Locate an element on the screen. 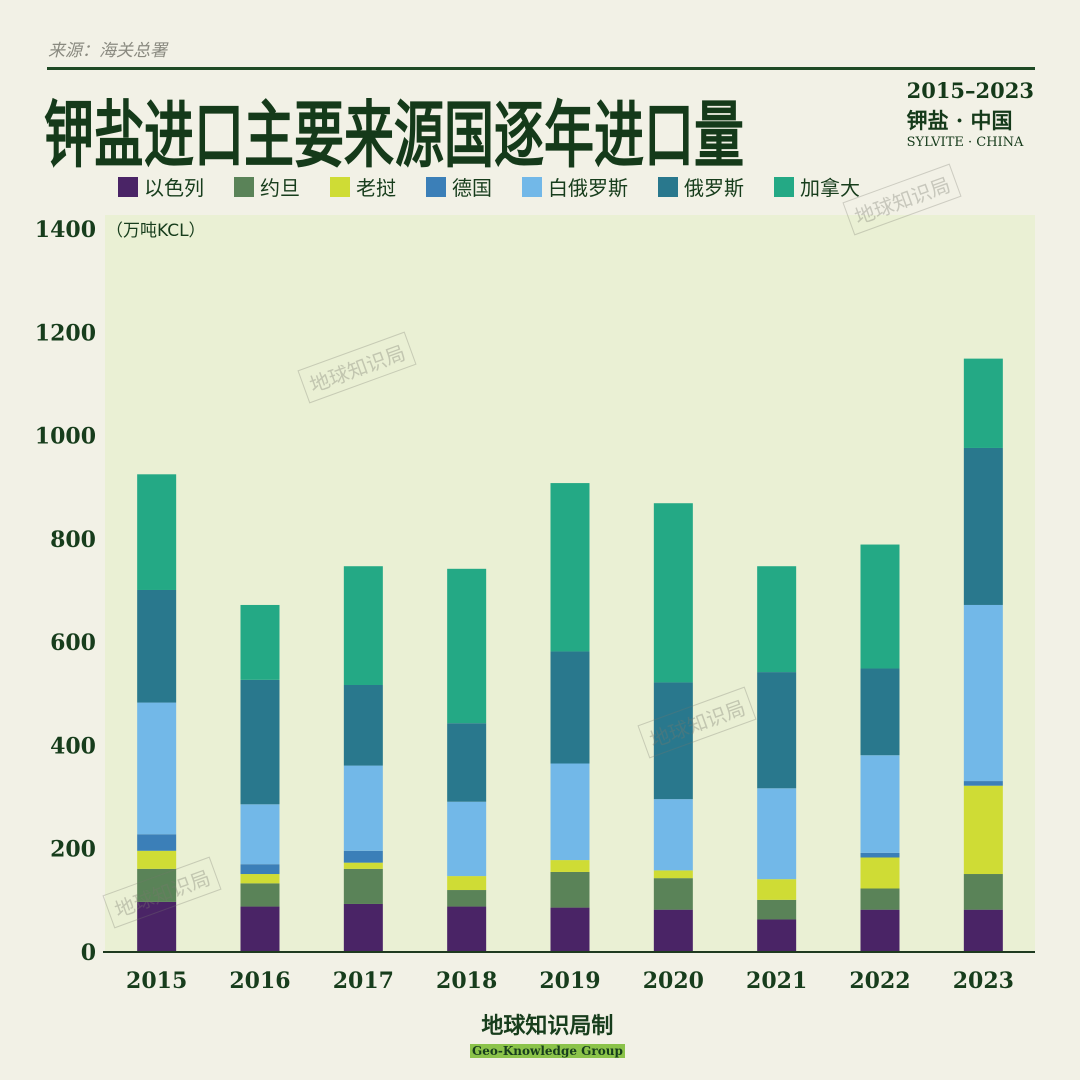  legend-label: 老挝 is located at coordinates (376, 188).